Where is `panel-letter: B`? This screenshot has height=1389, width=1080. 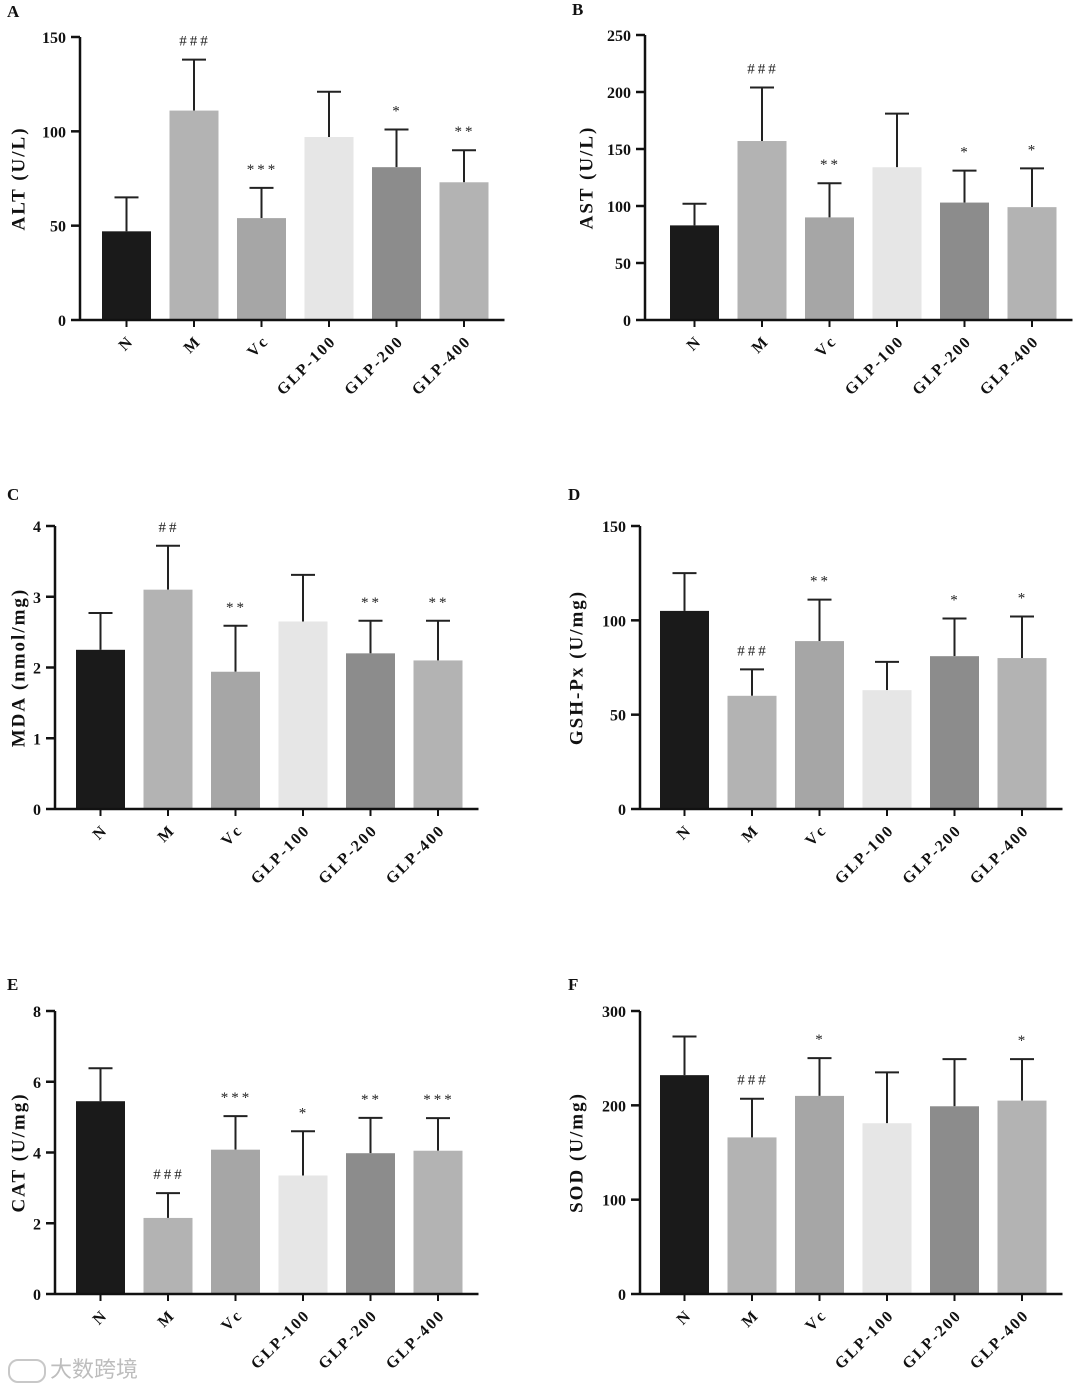
panel-letter: B is located at coordinates (577, 9).